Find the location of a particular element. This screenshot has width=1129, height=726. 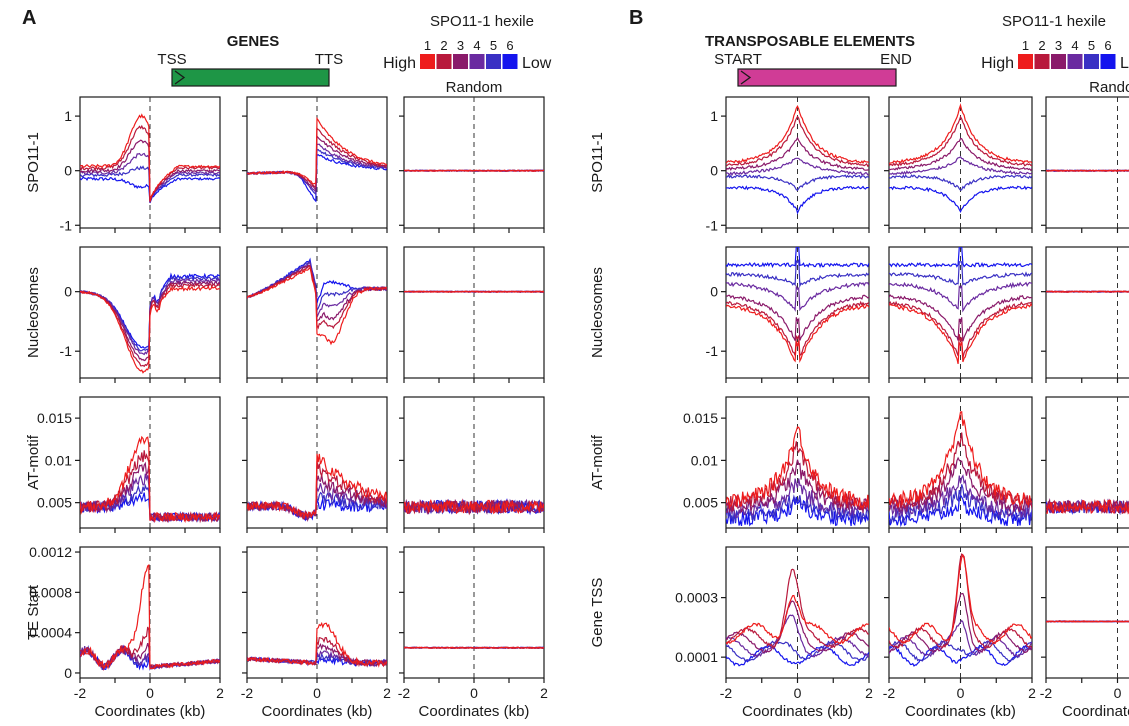

legend-high-label: High is located at coordinates (399, 63).